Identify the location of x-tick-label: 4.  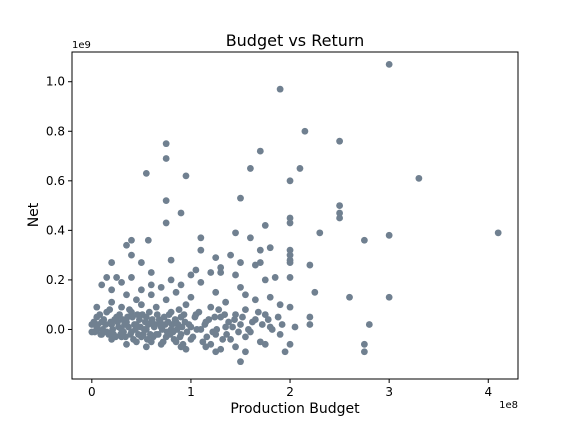
(488, 392).